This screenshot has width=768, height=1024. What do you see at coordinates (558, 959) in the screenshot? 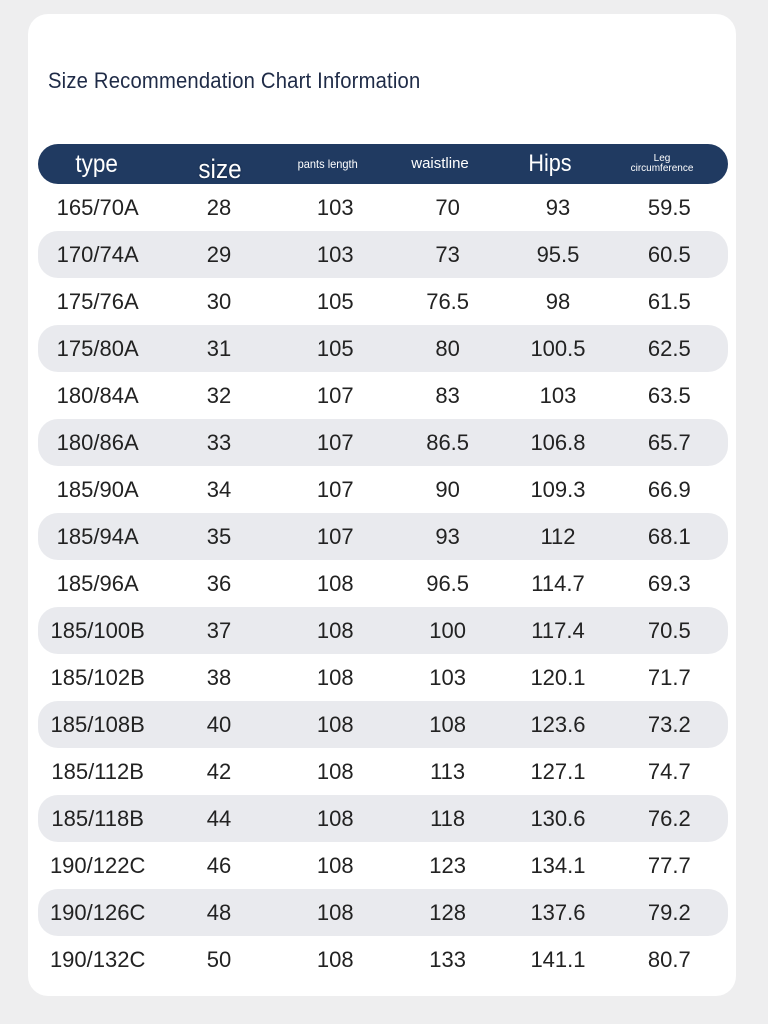
I see `cell-hips: 141.1` at bounding box center [558, 959].